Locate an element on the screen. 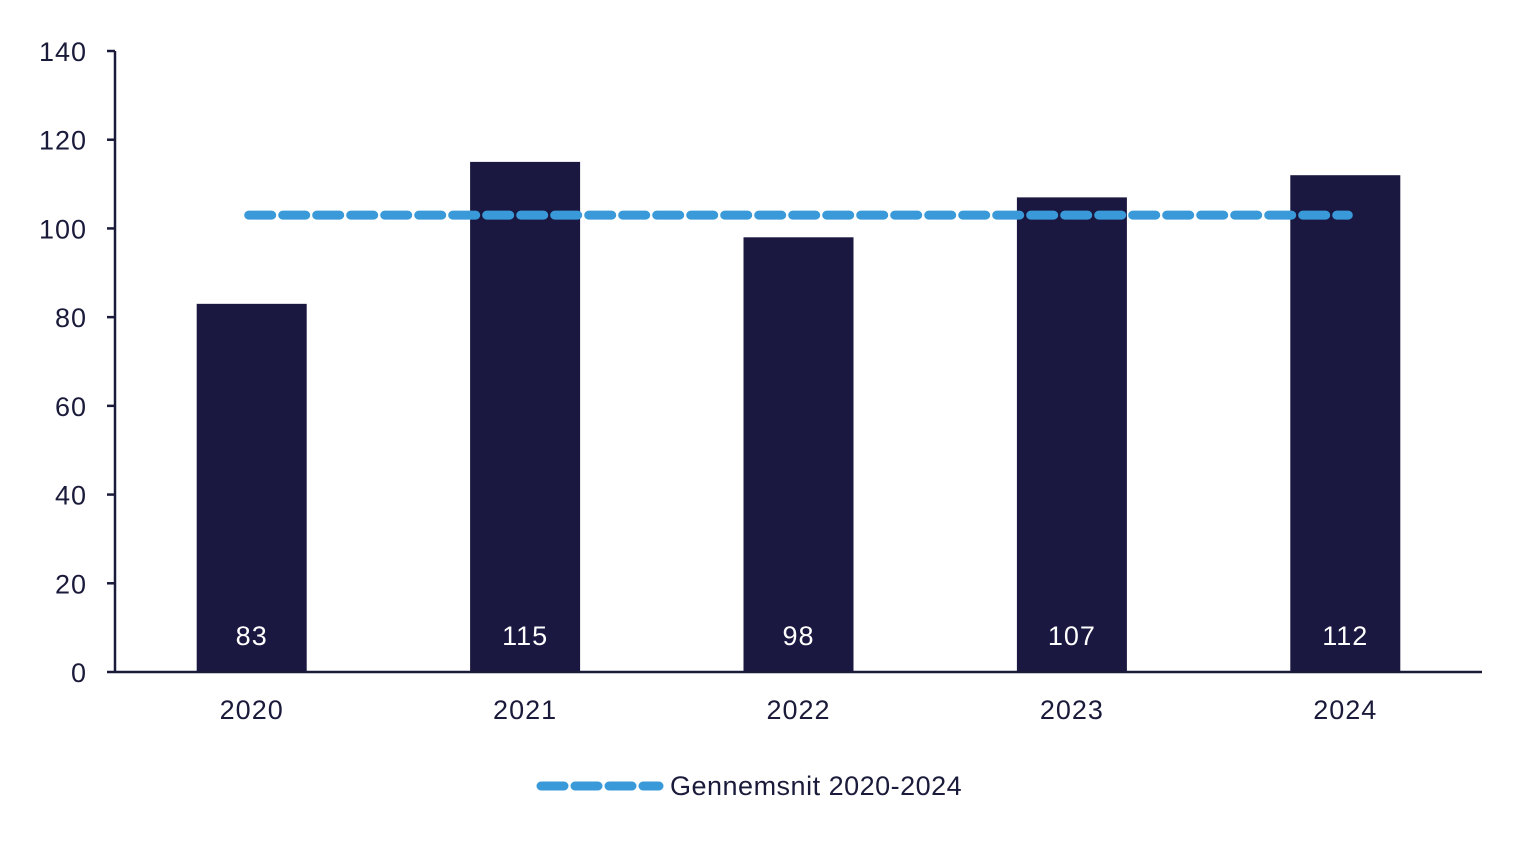 The height and width of the screenshot is (844, 1534). y-tick-label: 40 is located at coordinates (71, 496).